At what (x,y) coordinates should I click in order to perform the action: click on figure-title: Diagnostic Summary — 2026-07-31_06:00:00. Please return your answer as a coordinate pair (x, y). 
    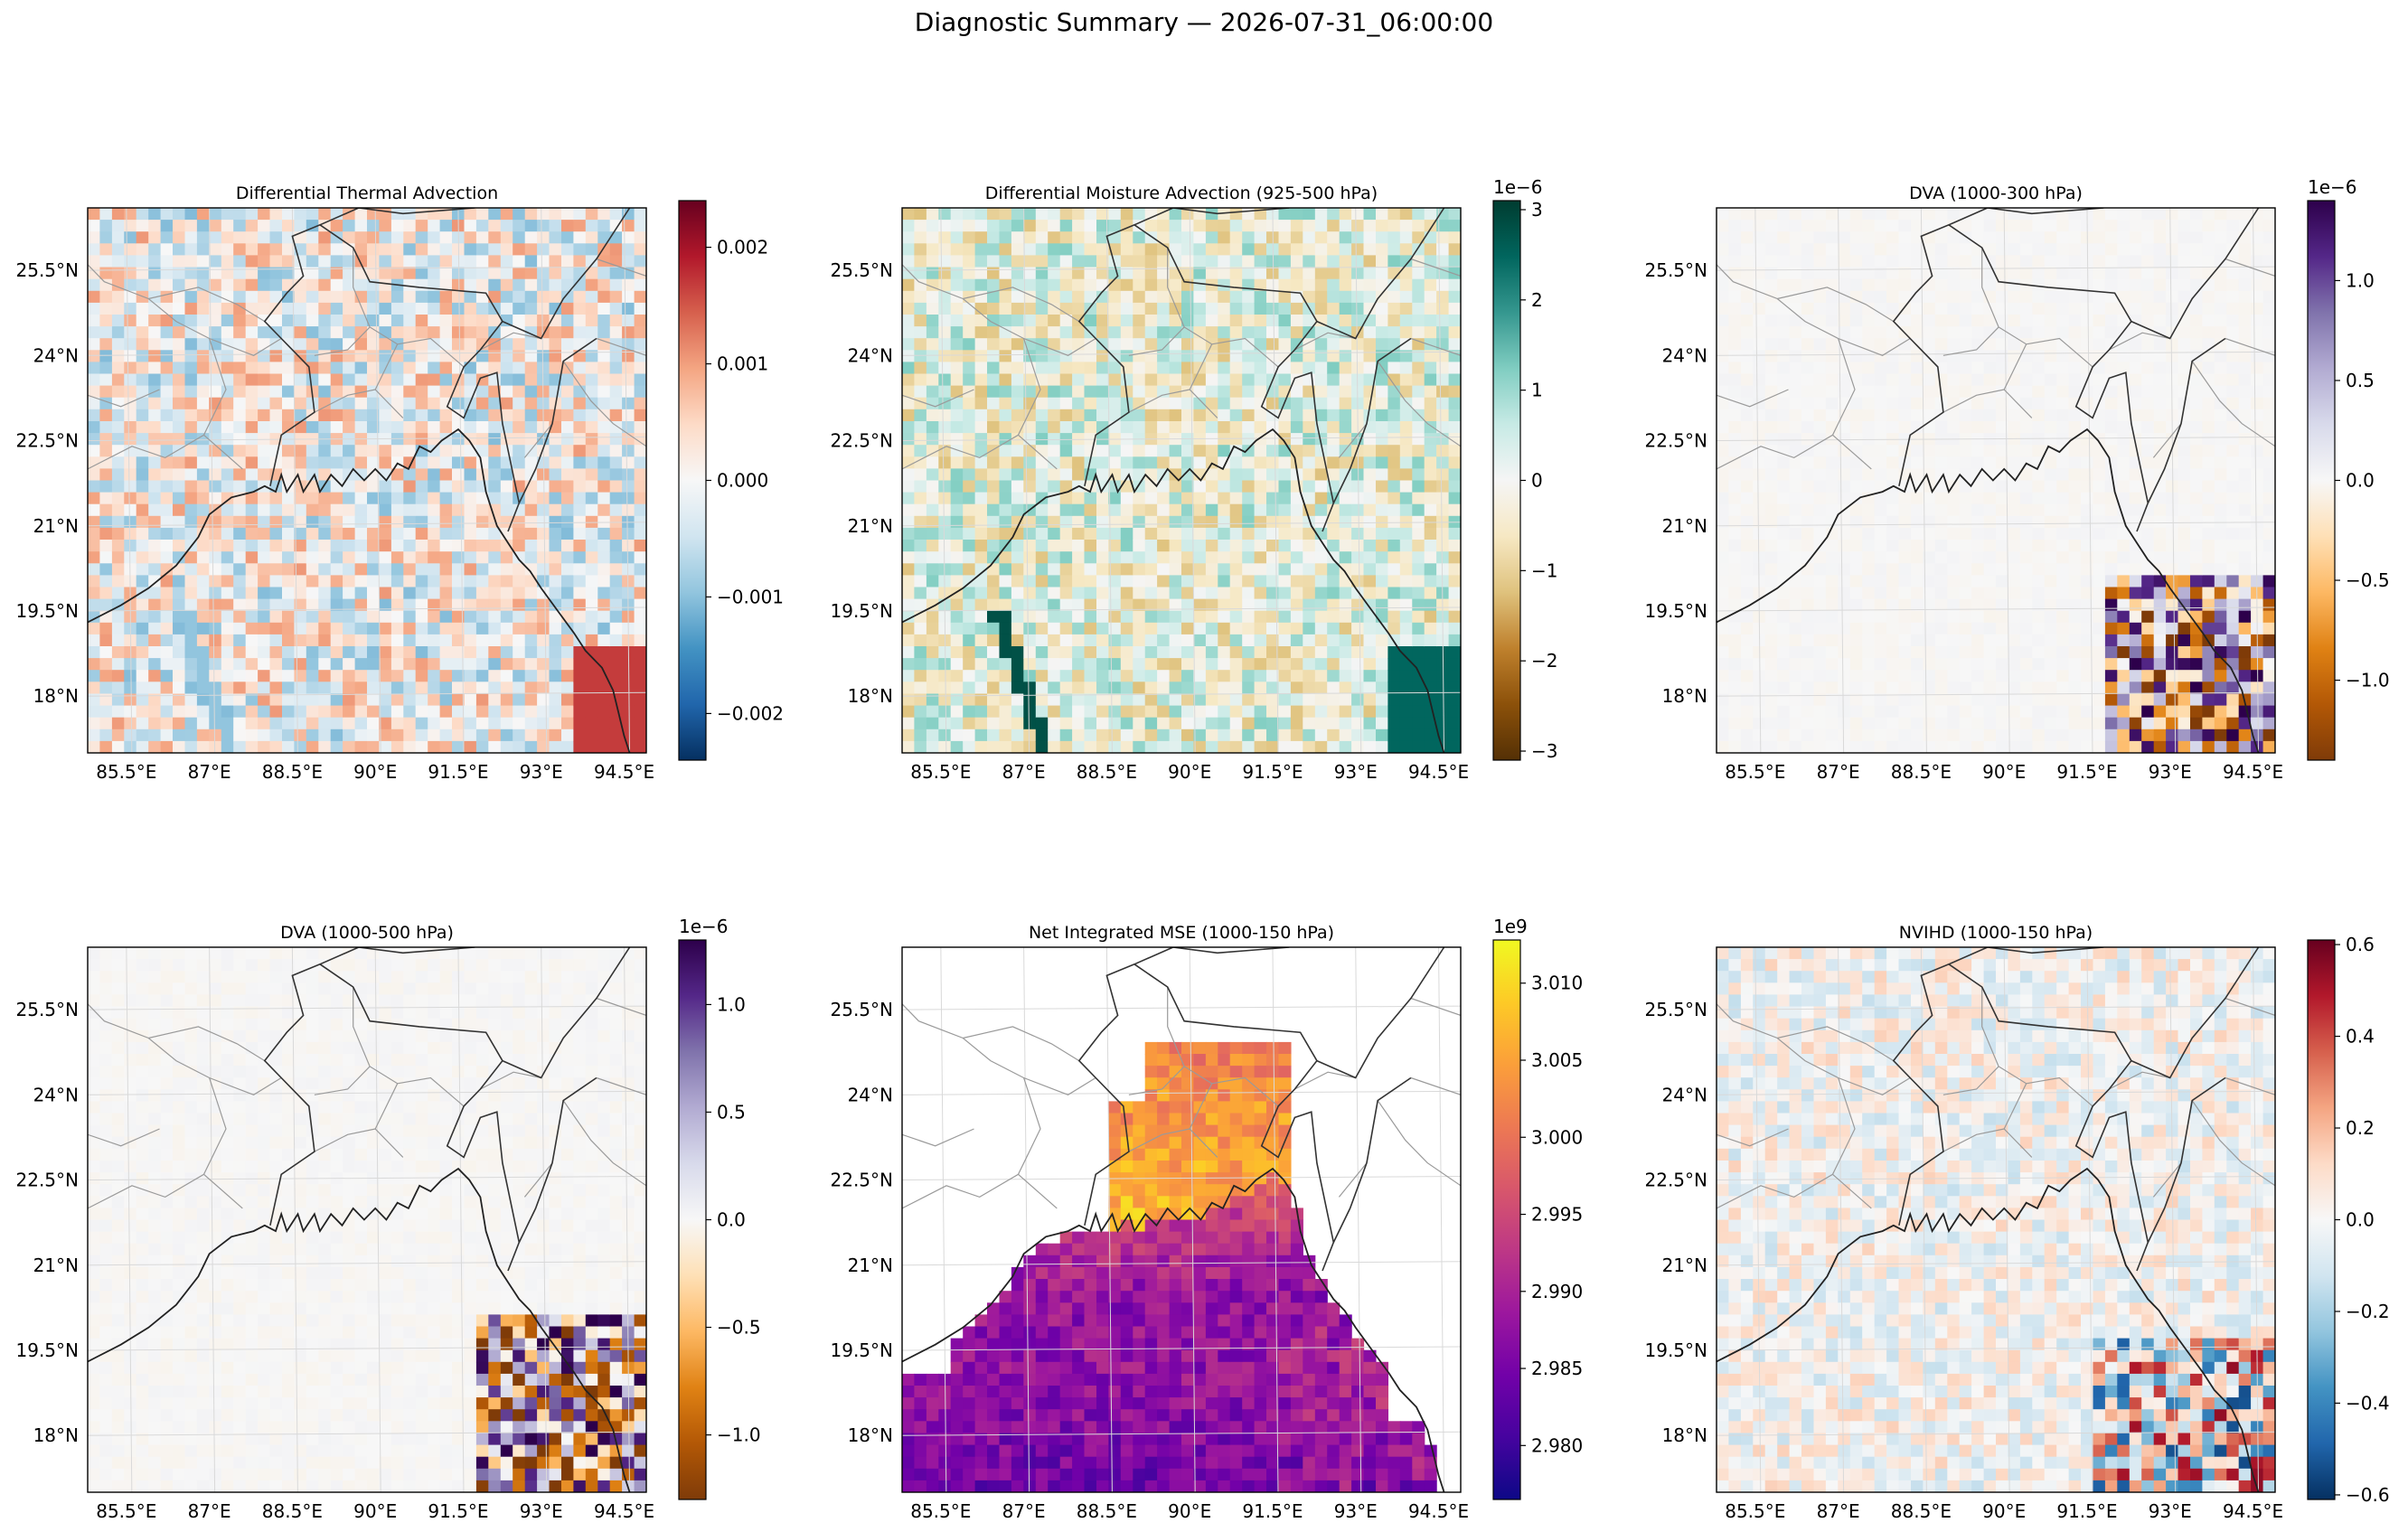
    Looking at the image, I should click on (1204, 22).